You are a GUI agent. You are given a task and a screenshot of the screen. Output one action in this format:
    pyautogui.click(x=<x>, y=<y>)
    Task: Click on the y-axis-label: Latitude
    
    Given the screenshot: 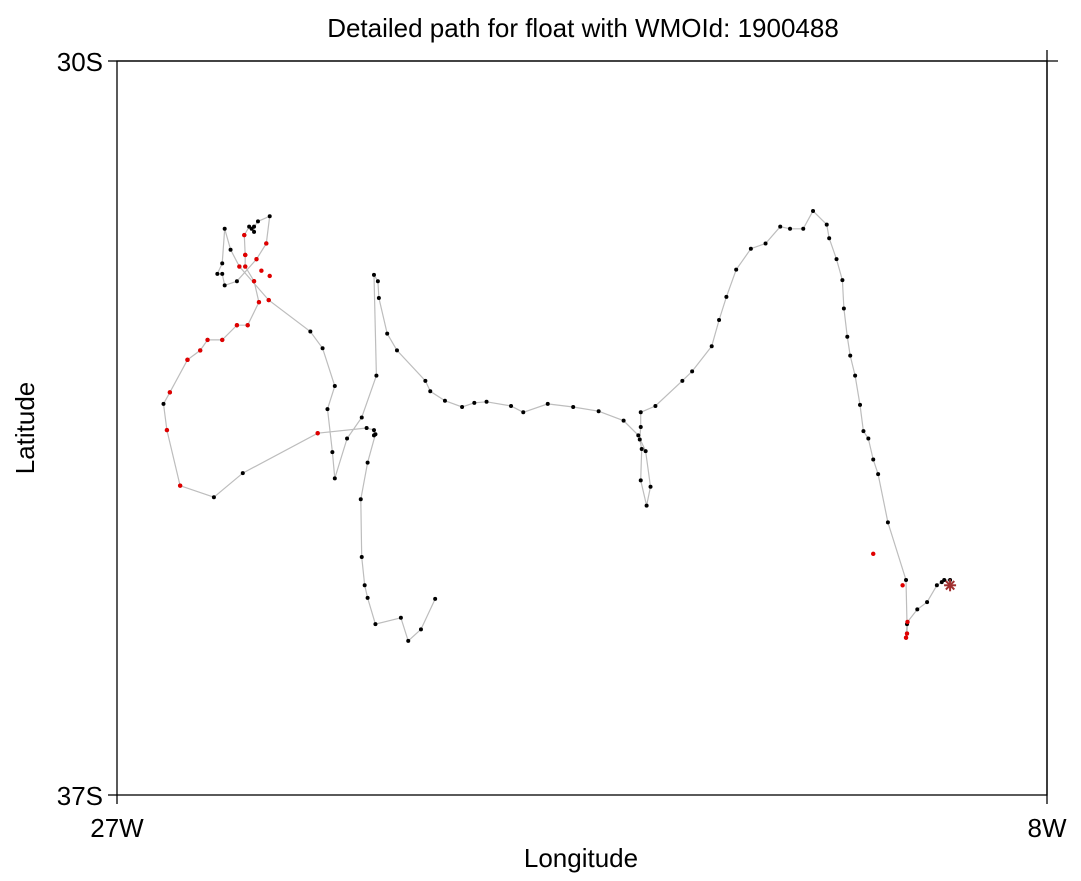 What is the action you would take?
    pyautogui.click(x=25, y=428)
    